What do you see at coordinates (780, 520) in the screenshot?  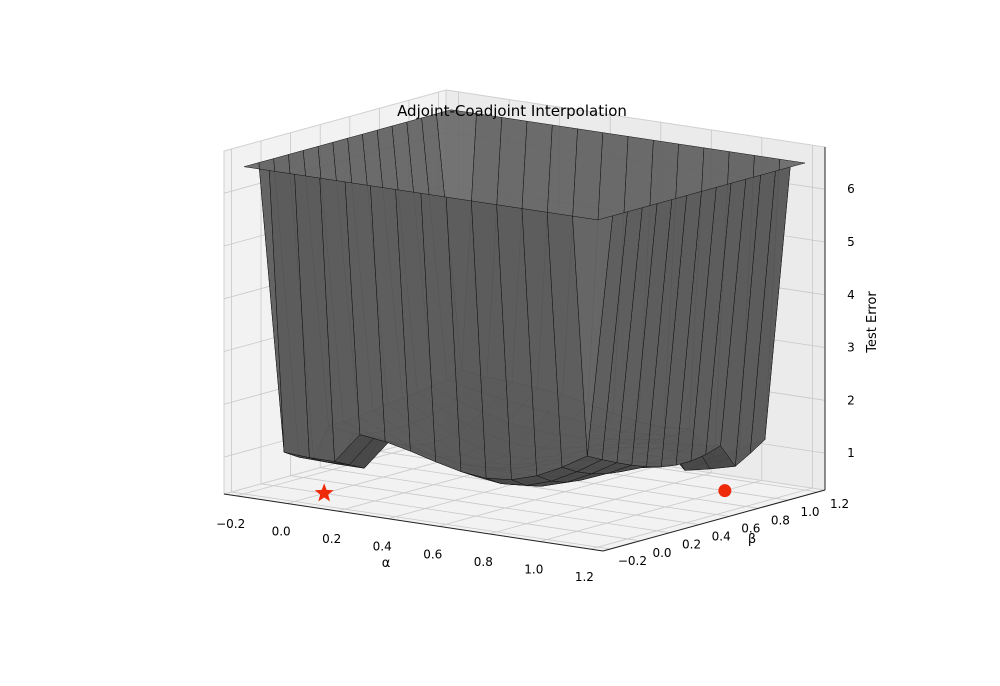 I see `y-tick-label: 0.8` at bounding box center [780, 520].